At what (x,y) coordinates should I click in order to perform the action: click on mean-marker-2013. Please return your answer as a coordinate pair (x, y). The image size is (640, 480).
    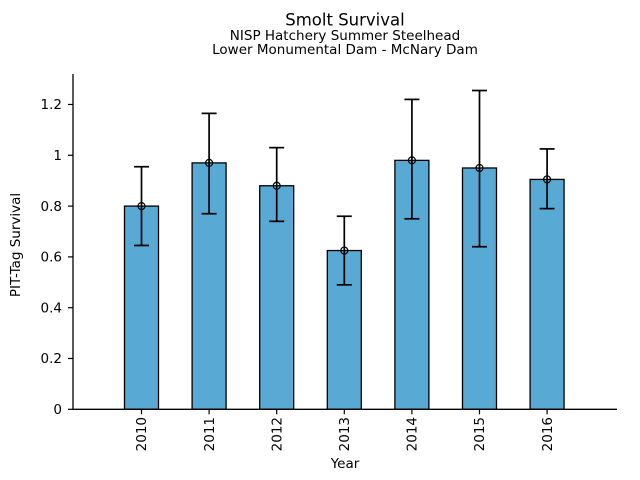
    Looking at the image, I should click on (344, 250).